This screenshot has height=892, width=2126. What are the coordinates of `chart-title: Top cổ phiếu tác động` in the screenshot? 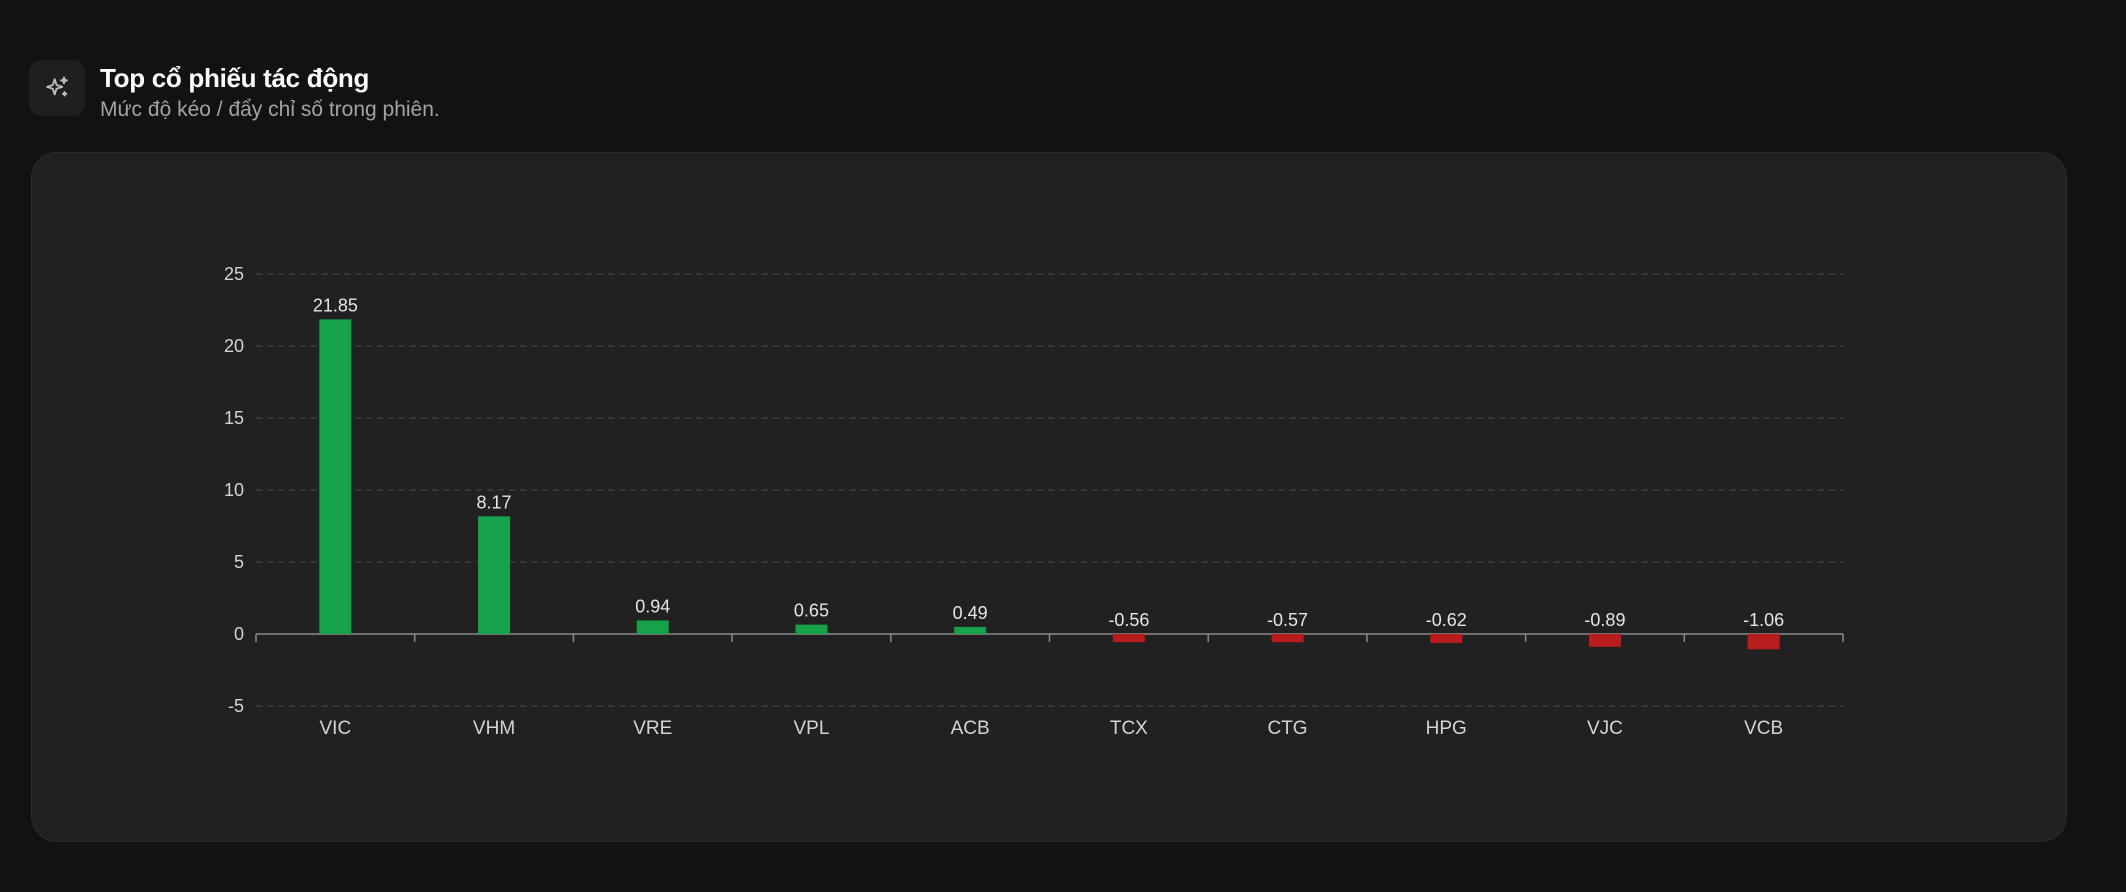 It's located at (235, 78).